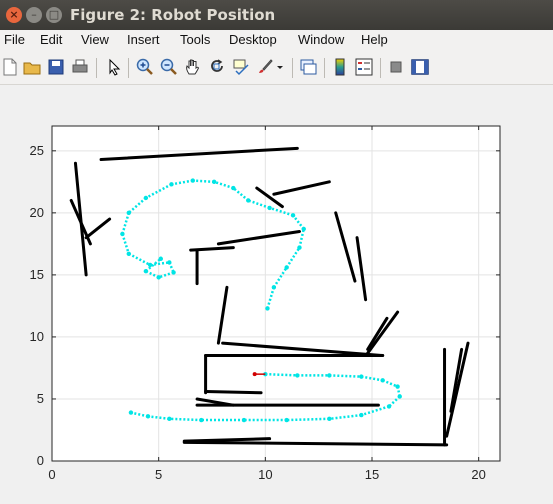  Describe the element at coordinates (80, 67) in the screenshot. I see `print-icon` at that location.